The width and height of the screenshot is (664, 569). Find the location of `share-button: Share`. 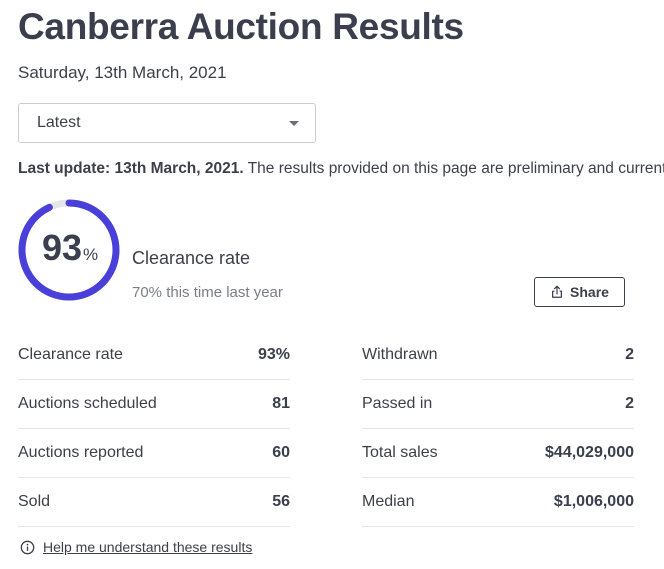

share-button: Share is located at coordinates (579, 292).